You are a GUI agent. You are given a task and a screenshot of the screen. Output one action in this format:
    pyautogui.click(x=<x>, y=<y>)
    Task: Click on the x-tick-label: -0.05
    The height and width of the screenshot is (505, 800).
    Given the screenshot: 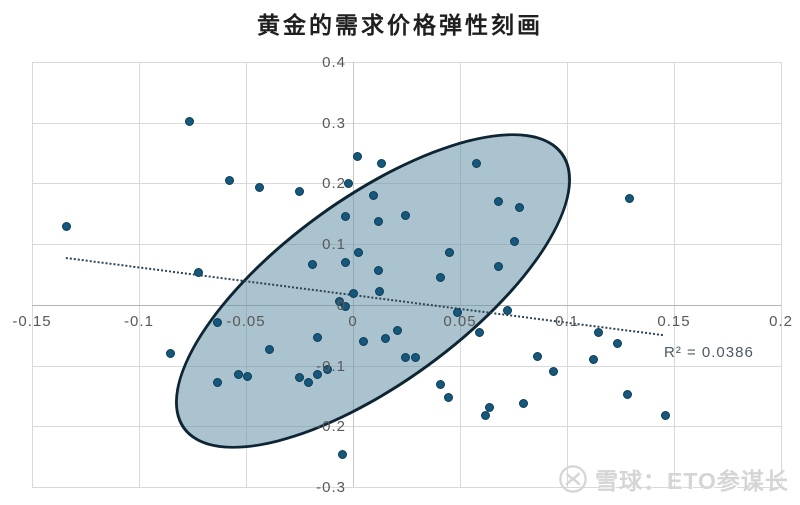 What is the action you would take?
    pyautogui.click(x=246, y=321)
    